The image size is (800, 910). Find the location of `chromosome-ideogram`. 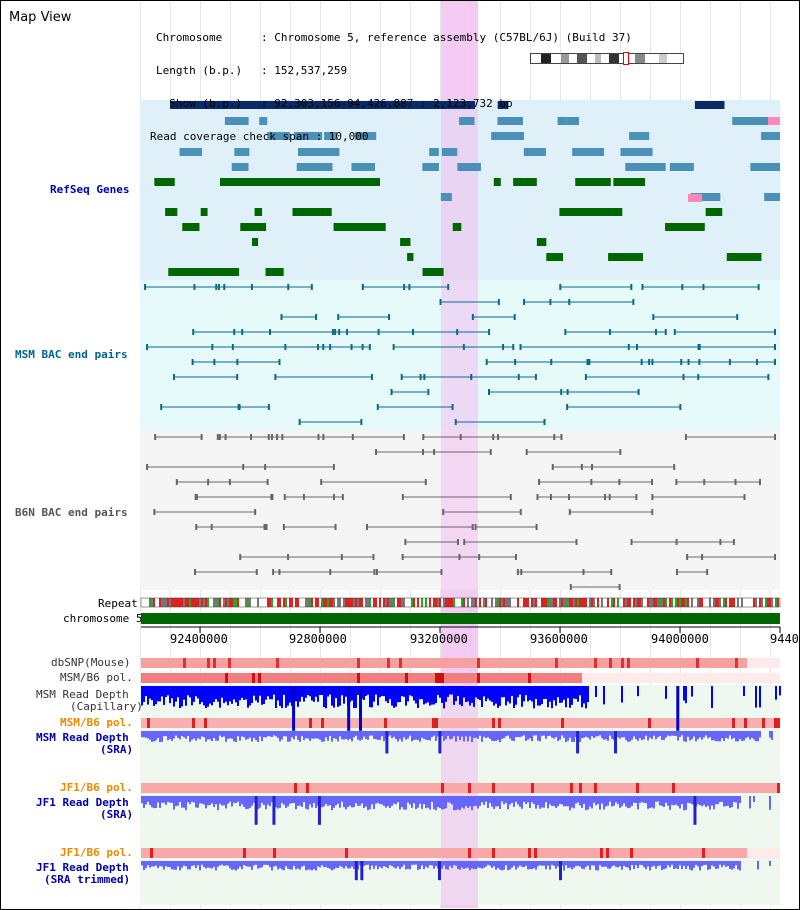

chromosome-ideogram is located at coordinates (607, 58).